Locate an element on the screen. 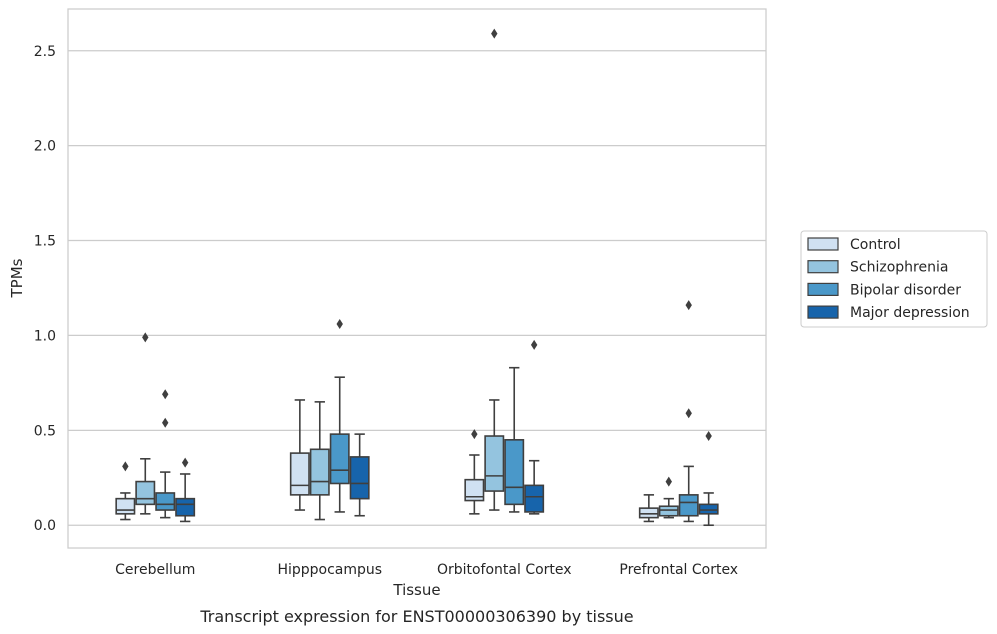  x-tick-label: Hipppocampus is located at coordinates (329, 570).